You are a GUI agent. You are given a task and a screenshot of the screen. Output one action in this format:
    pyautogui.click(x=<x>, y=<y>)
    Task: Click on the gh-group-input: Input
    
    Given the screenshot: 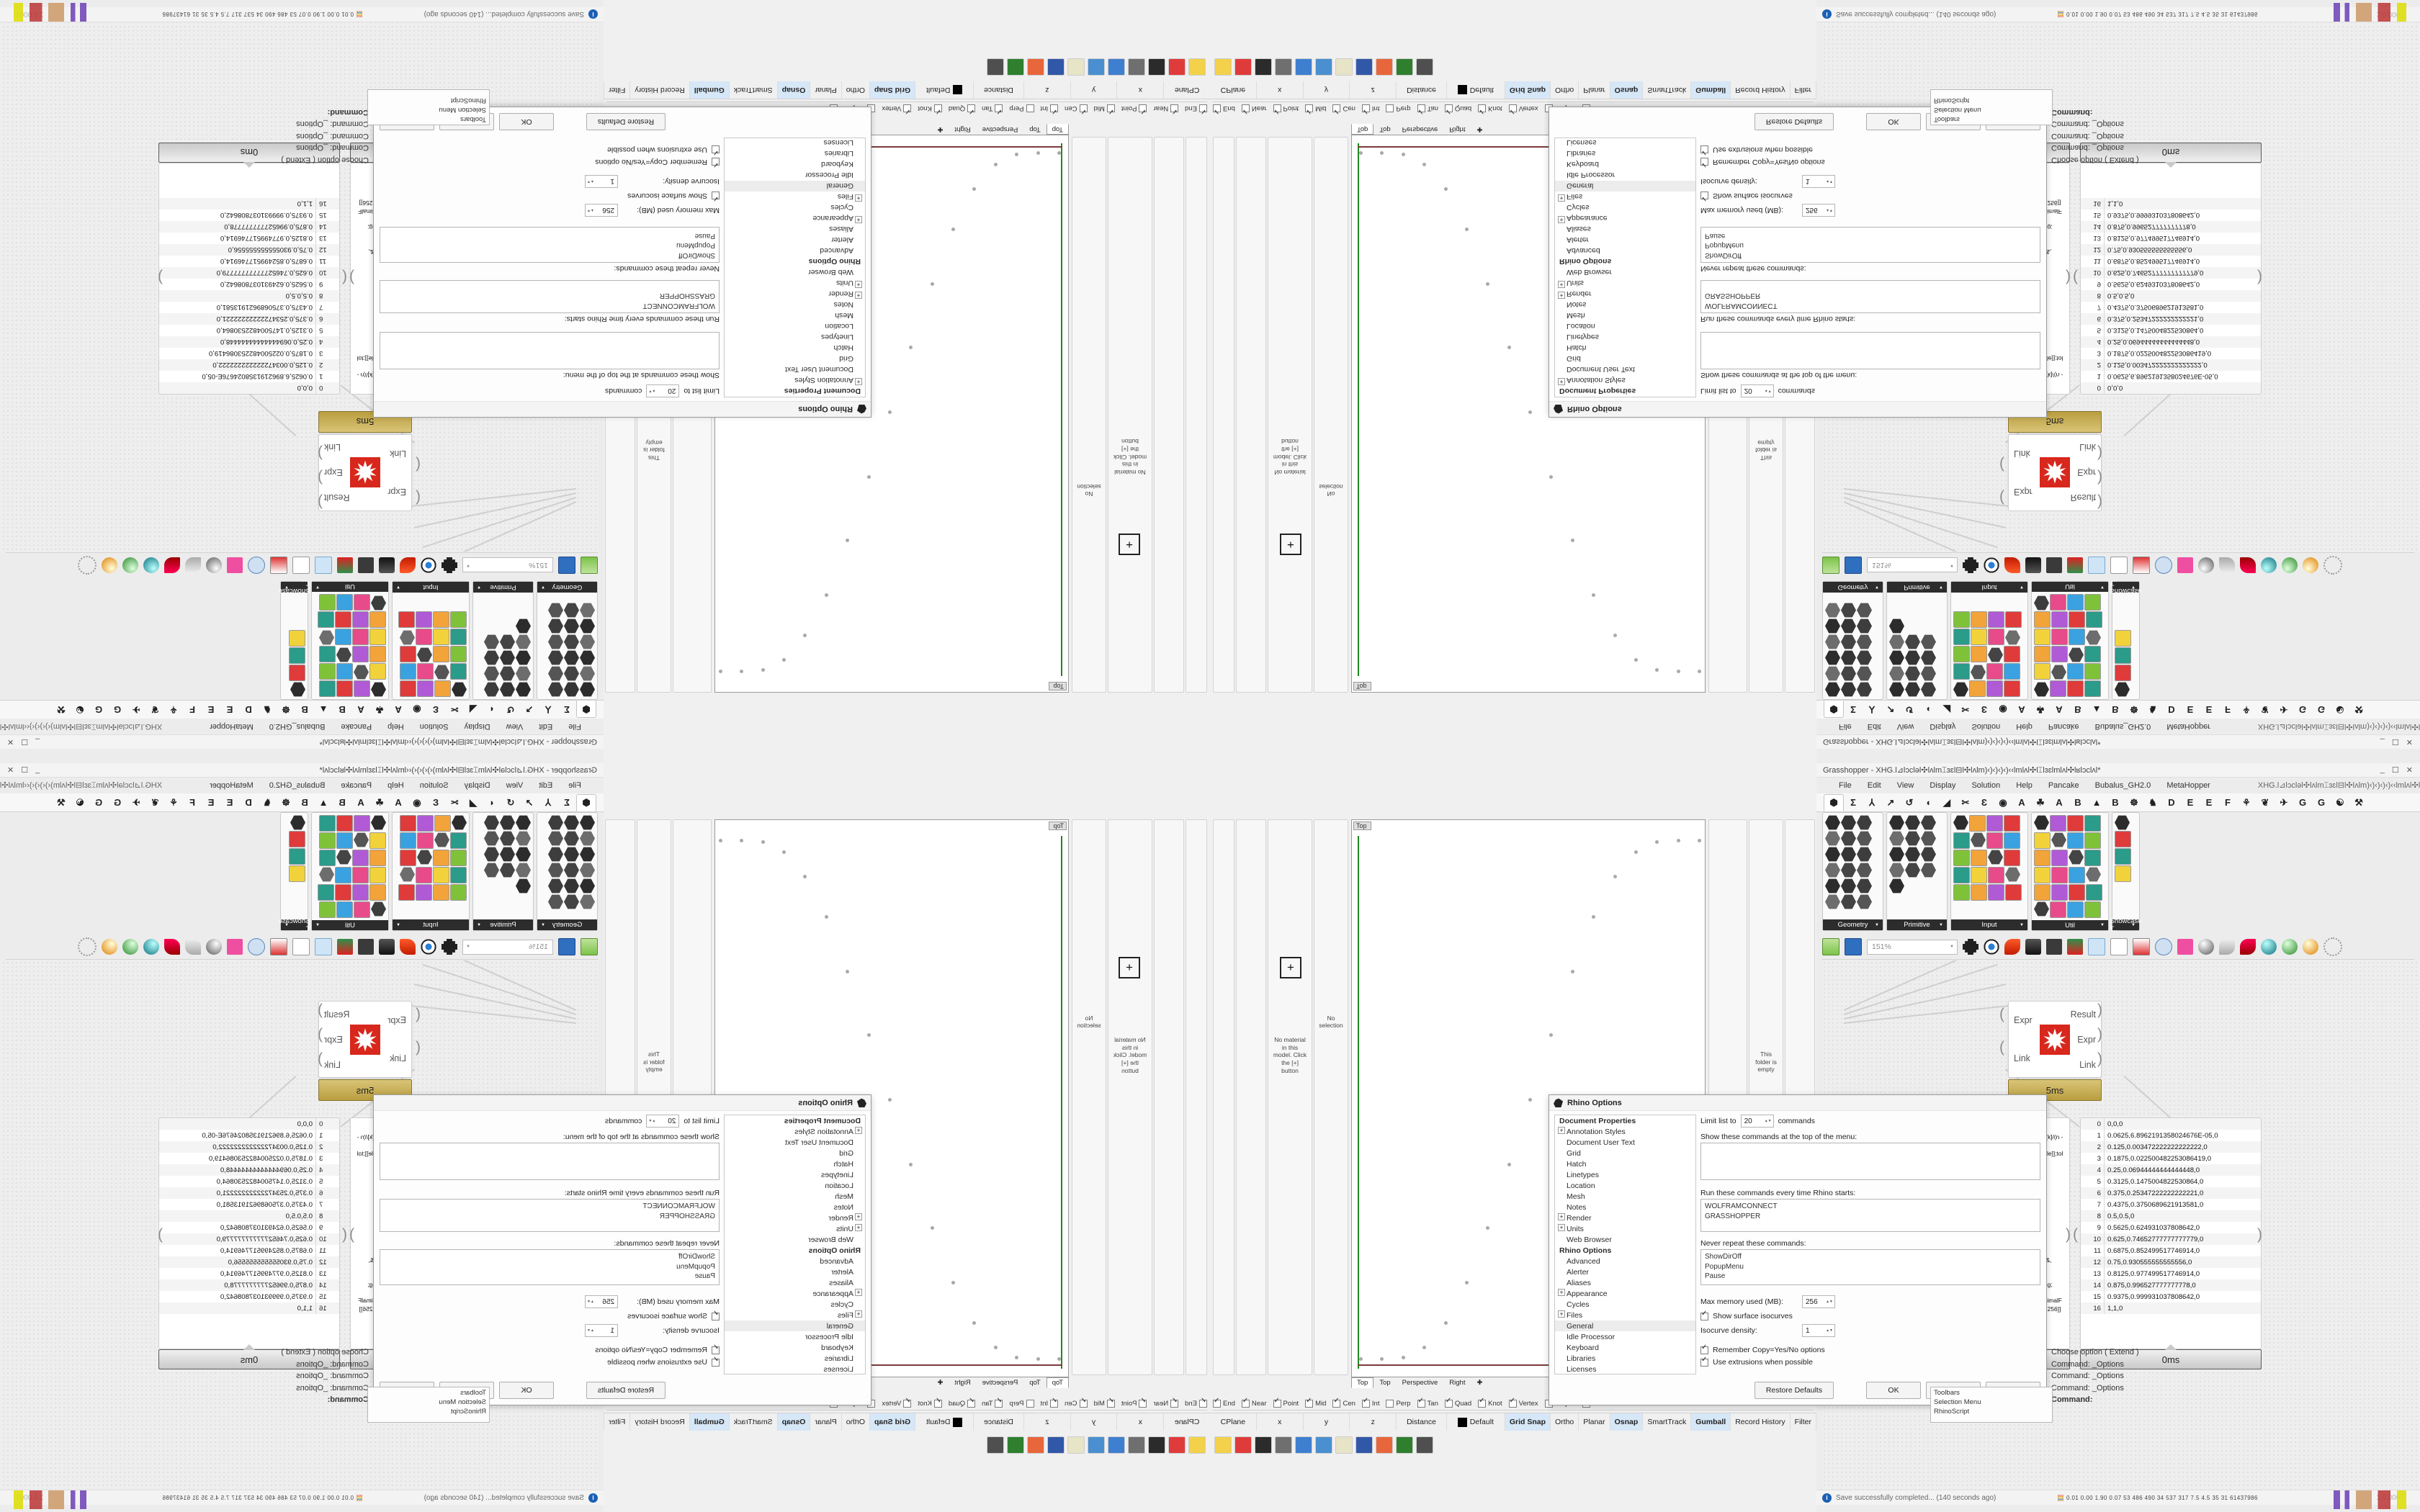 What is the action you would take?
    pyautogui.click(x=431, y=871)
    